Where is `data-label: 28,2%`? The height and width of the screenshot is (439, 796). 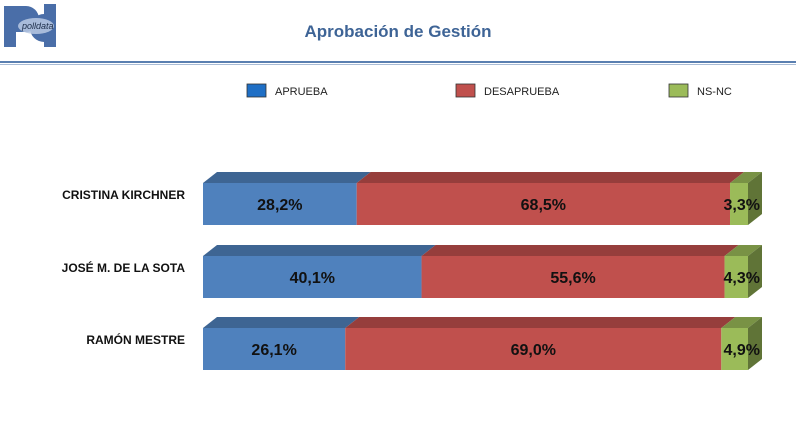 data-label: 28,2% is located at coordinates (279, 205).